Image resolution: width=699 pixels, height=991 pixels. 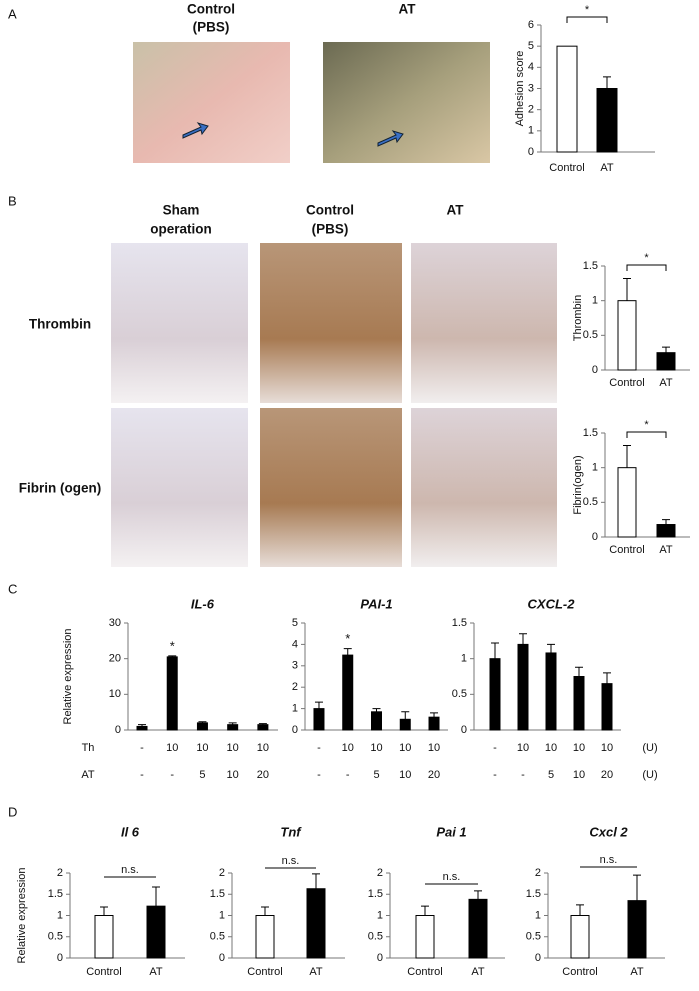 I want to click on panel-label: D, so click(x=12, y=811).